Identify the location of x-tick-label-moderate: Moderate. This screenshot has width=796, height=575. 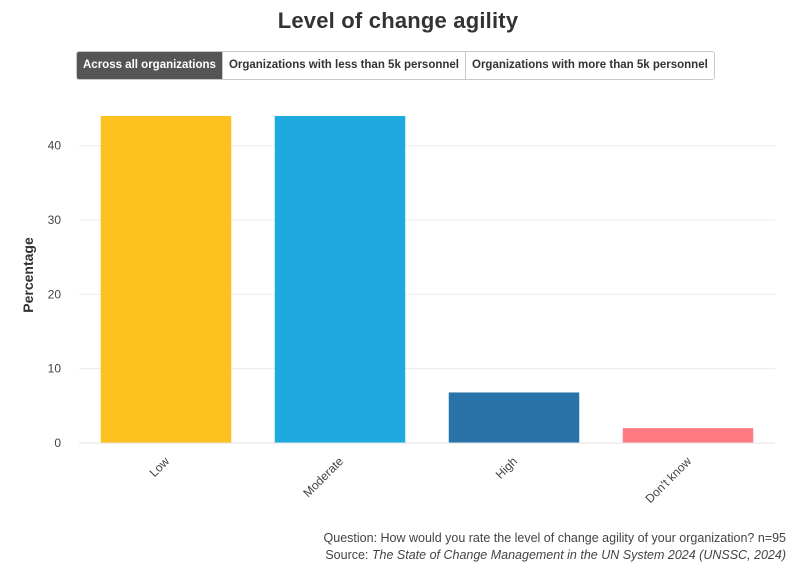
(323, 477).